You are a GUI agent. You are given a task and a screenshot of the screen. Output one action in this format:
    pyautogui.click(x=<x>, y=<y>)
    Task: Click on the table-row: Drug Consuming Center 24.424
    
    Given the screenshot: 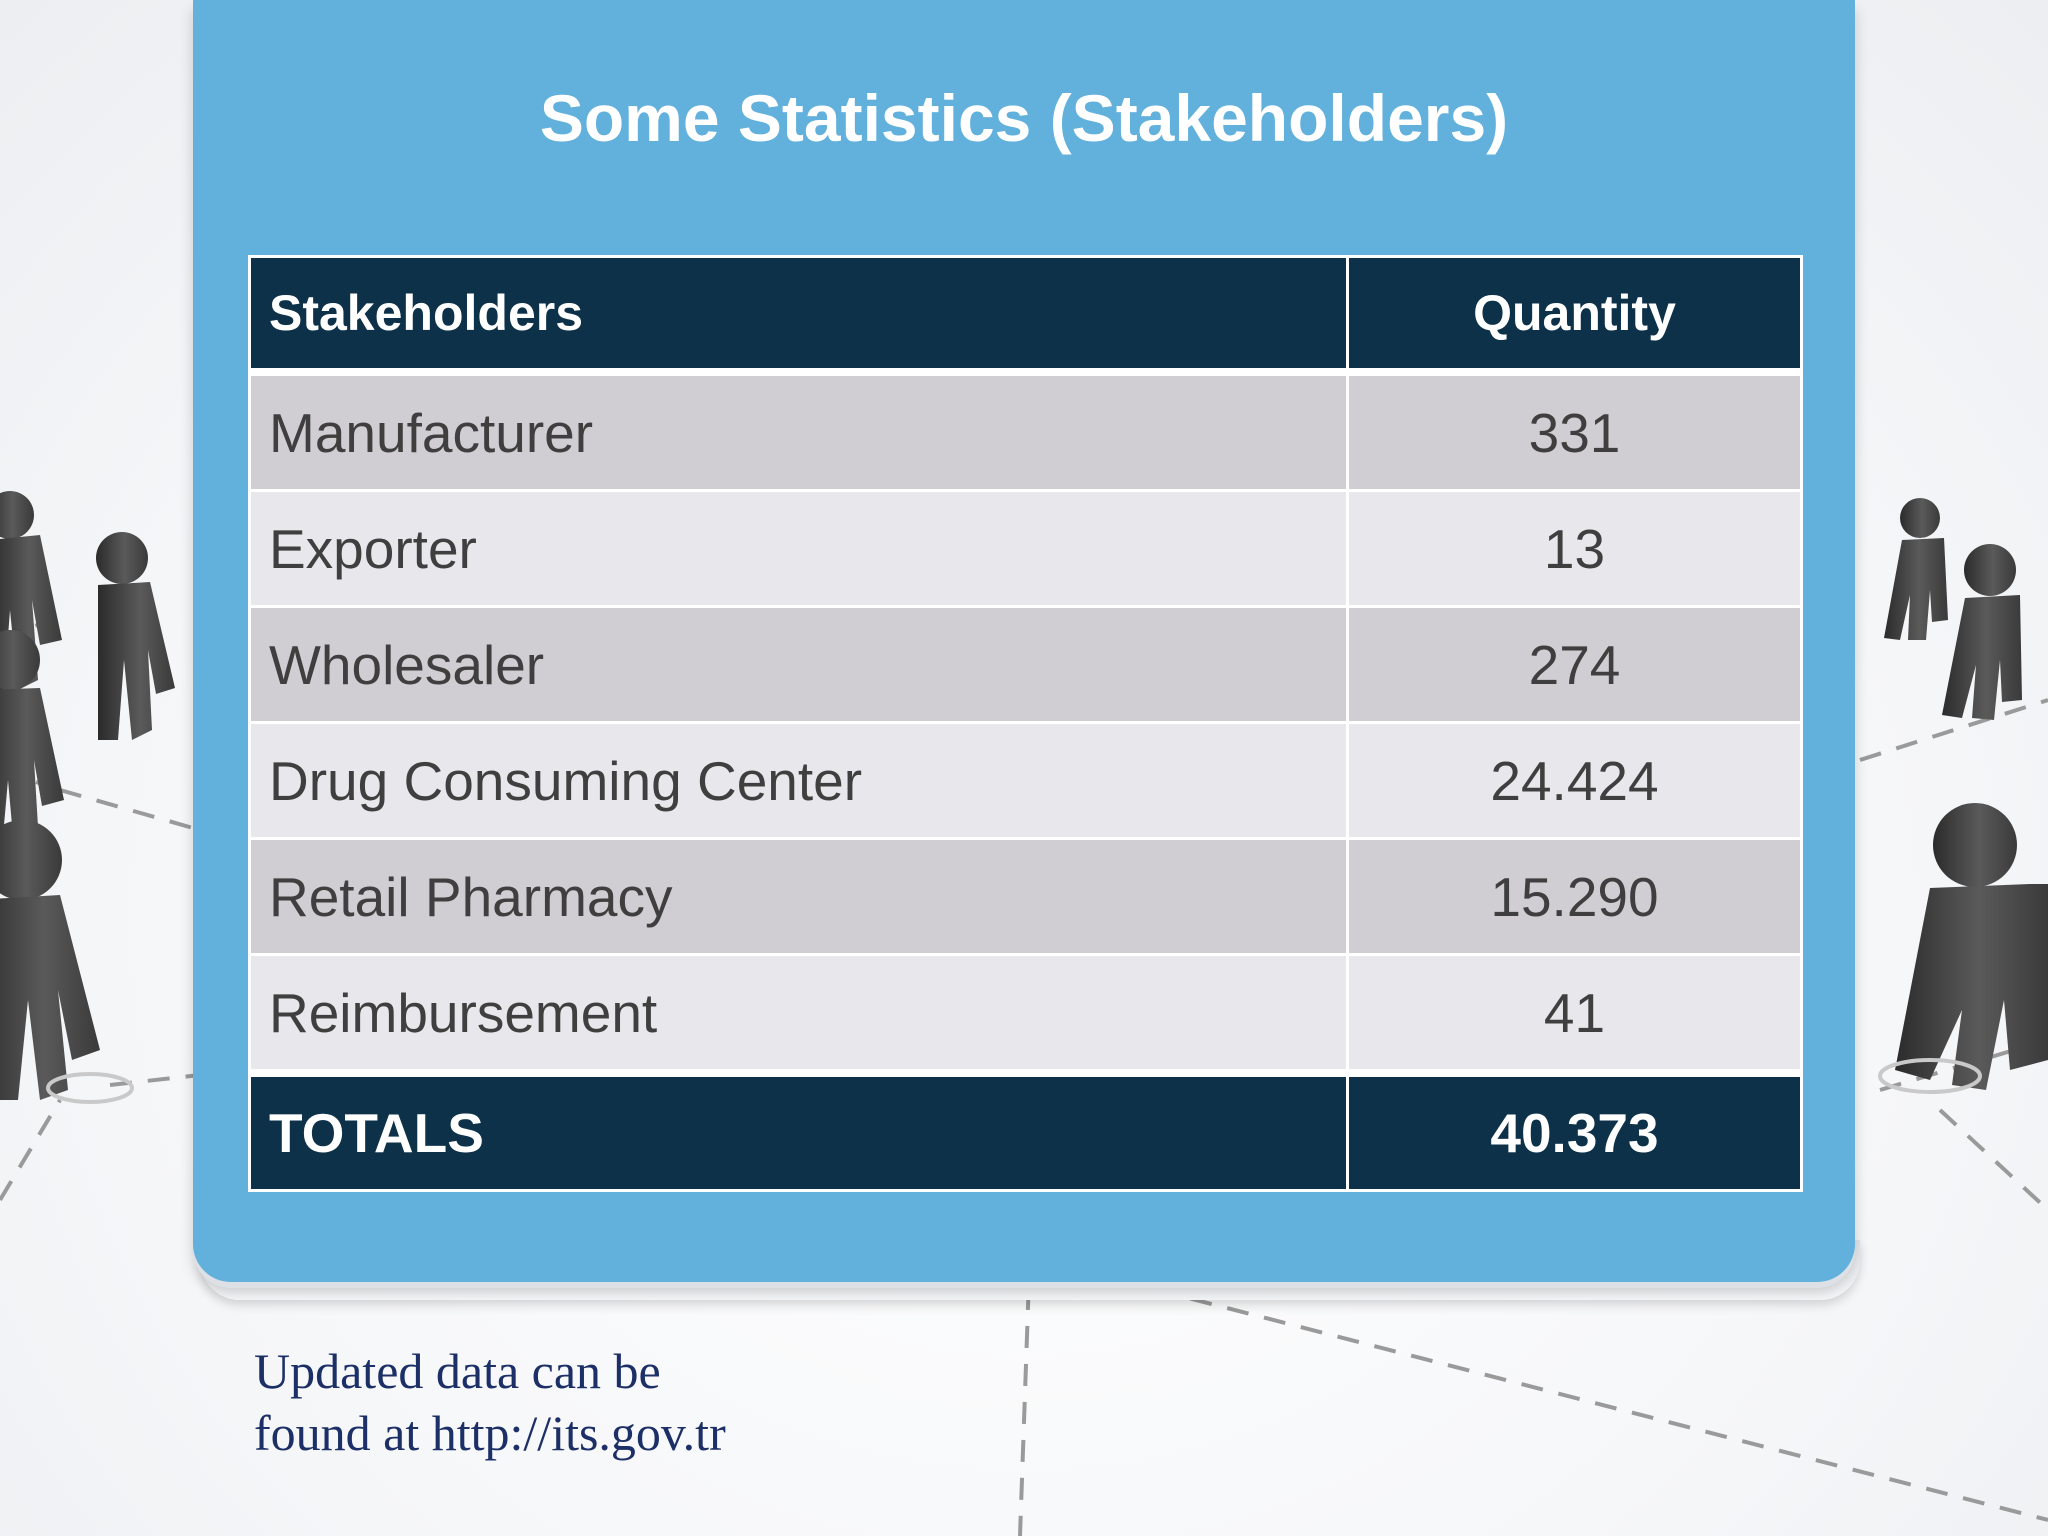 What is the action you would take?
    pyautogui.click(x=1026, y=781)
    